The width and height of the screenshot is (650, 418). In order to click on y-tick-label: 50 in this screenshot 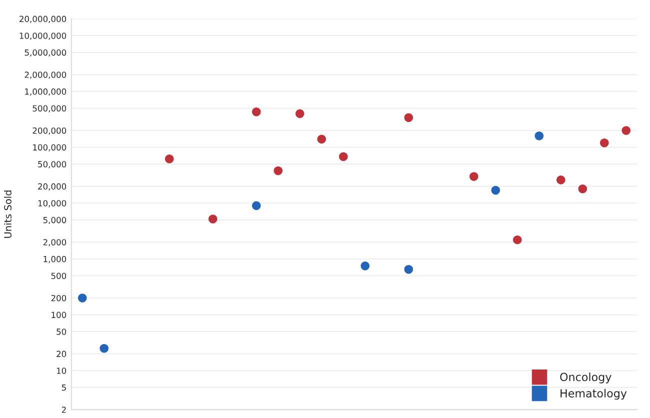, I will do `click(61, 331)`.